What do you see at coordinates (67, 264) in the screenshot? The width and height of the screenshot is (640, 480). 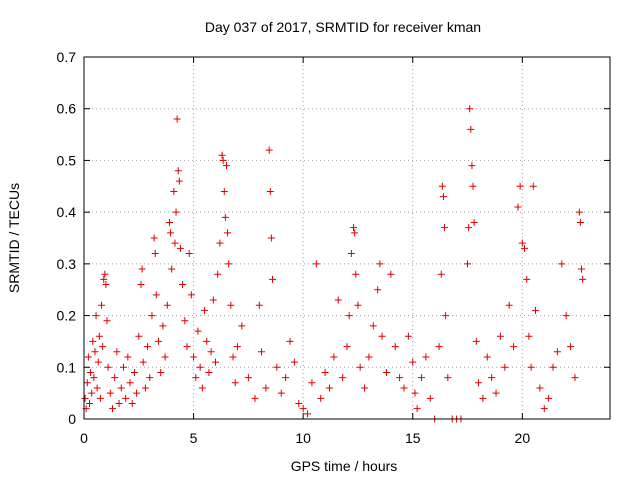 I see `y-tick-label: 0.3` at bounding box center [67, 264].